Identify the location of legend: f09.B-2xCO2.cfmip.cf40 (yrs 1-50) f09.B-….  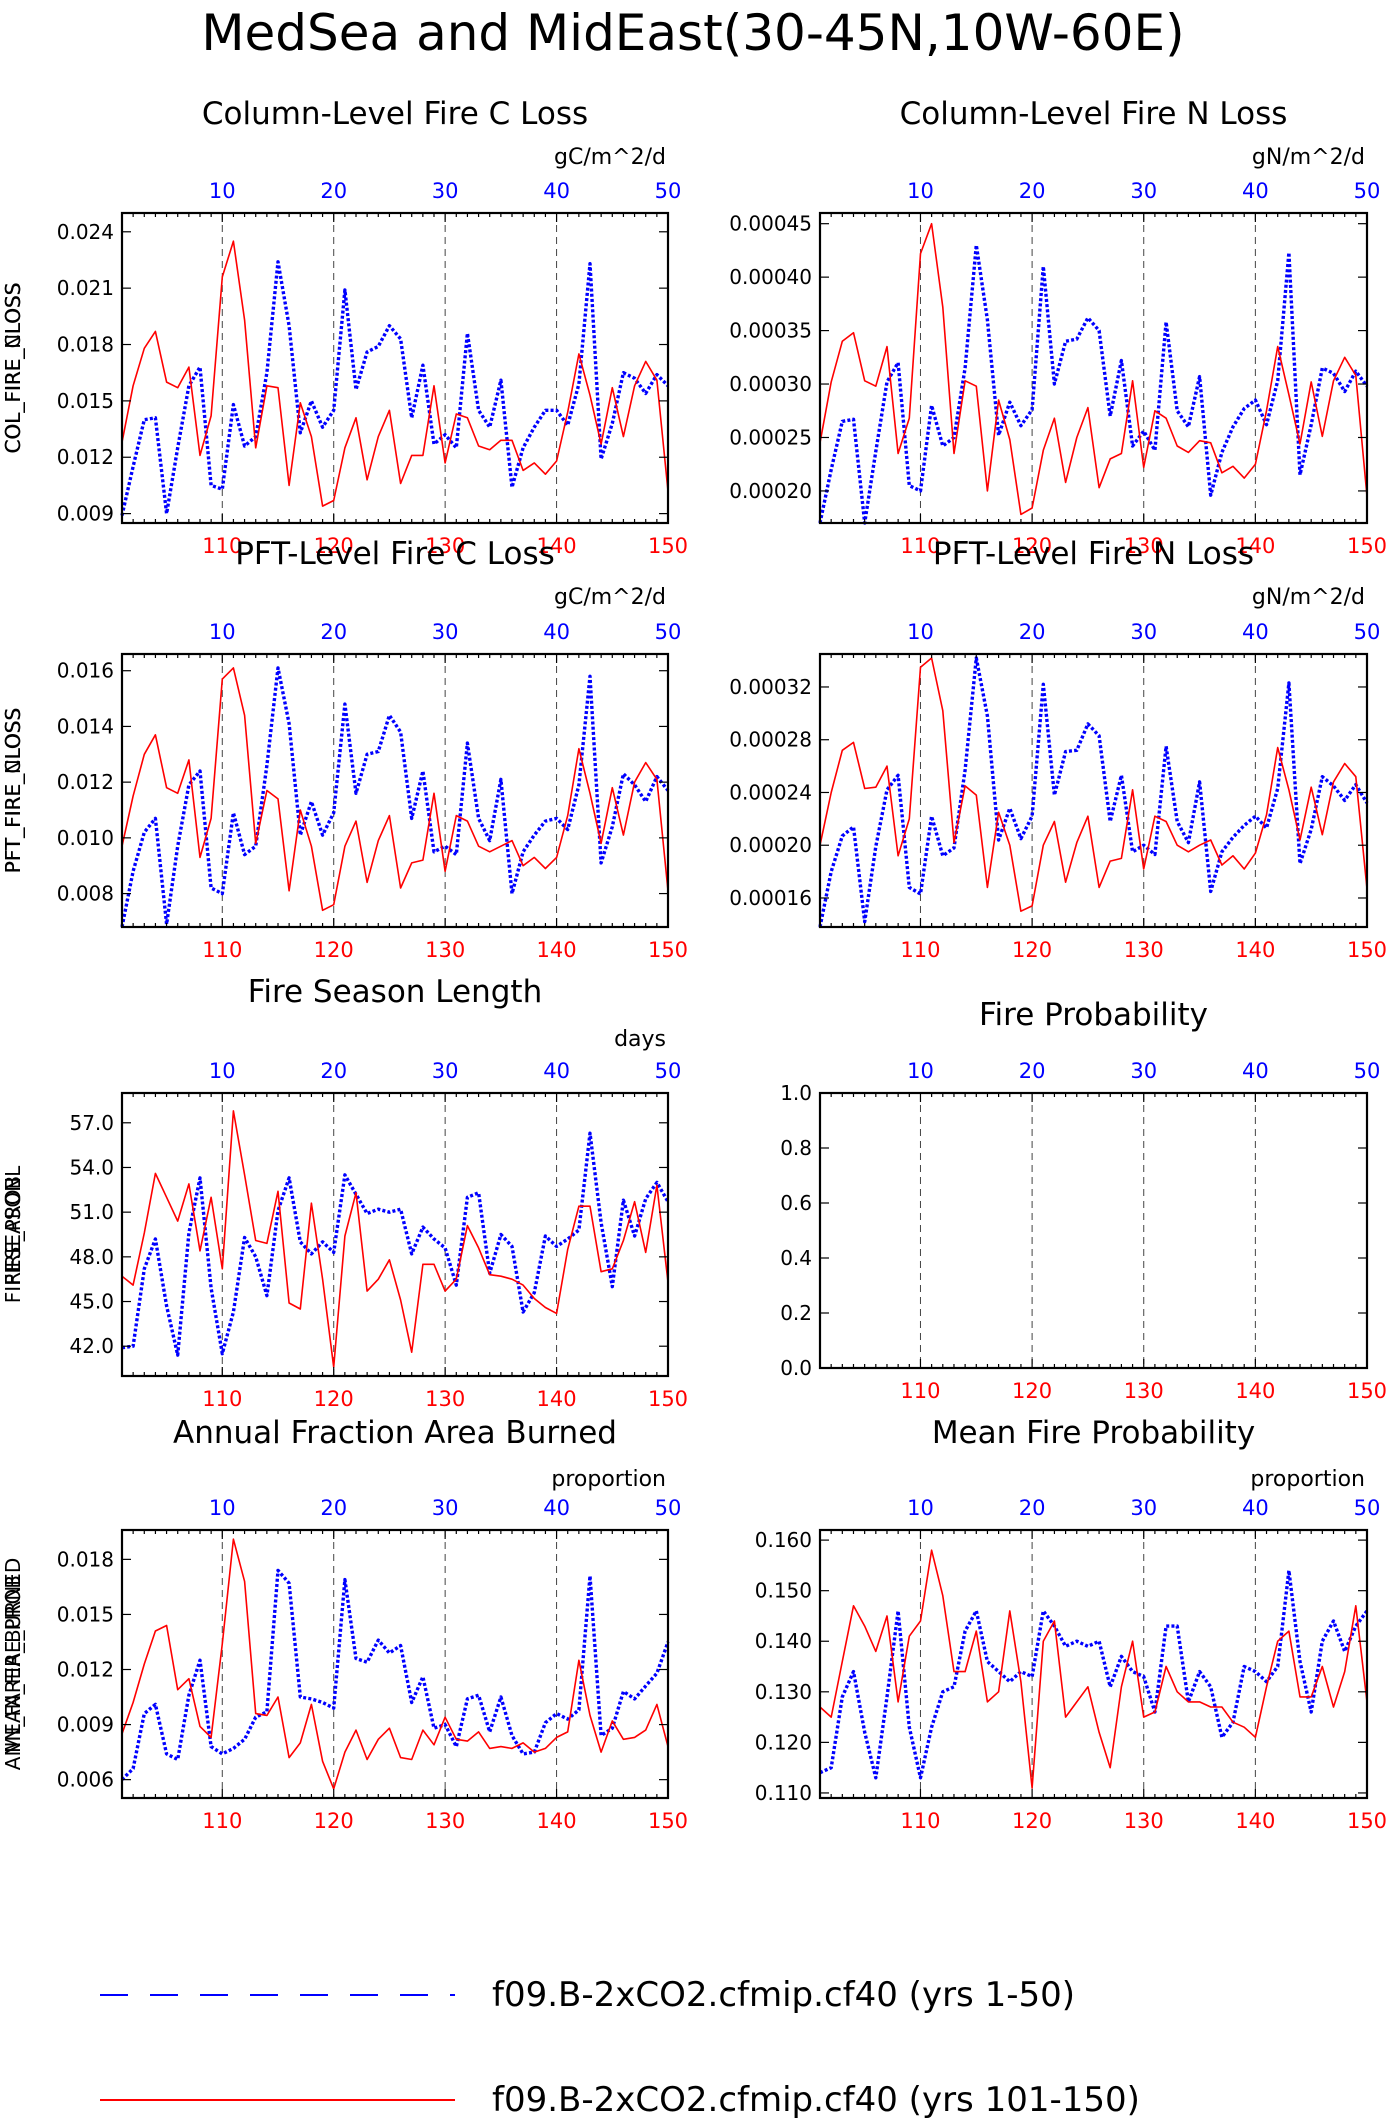
(620, 2047).